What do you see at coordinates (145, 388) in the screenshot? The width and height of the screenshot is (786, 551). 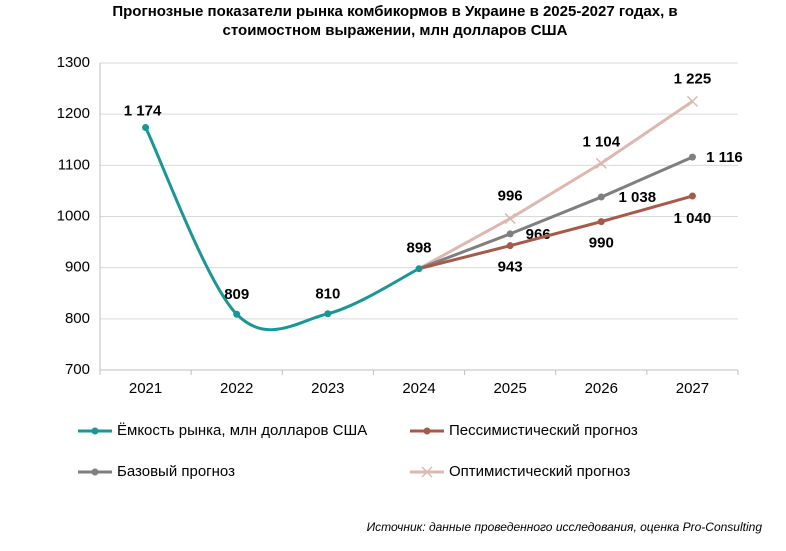 I see `x-tick-label: 2021` at bounding box center [145, 388].